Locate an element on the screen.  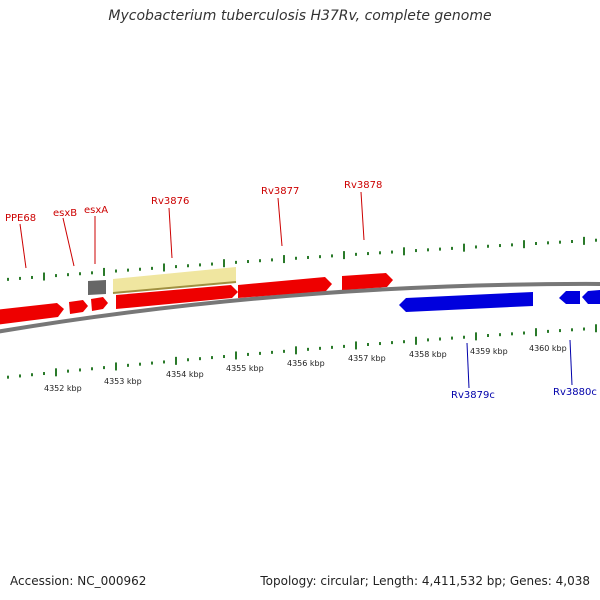
leader-rv3876 is located at coordinates (170, 233).